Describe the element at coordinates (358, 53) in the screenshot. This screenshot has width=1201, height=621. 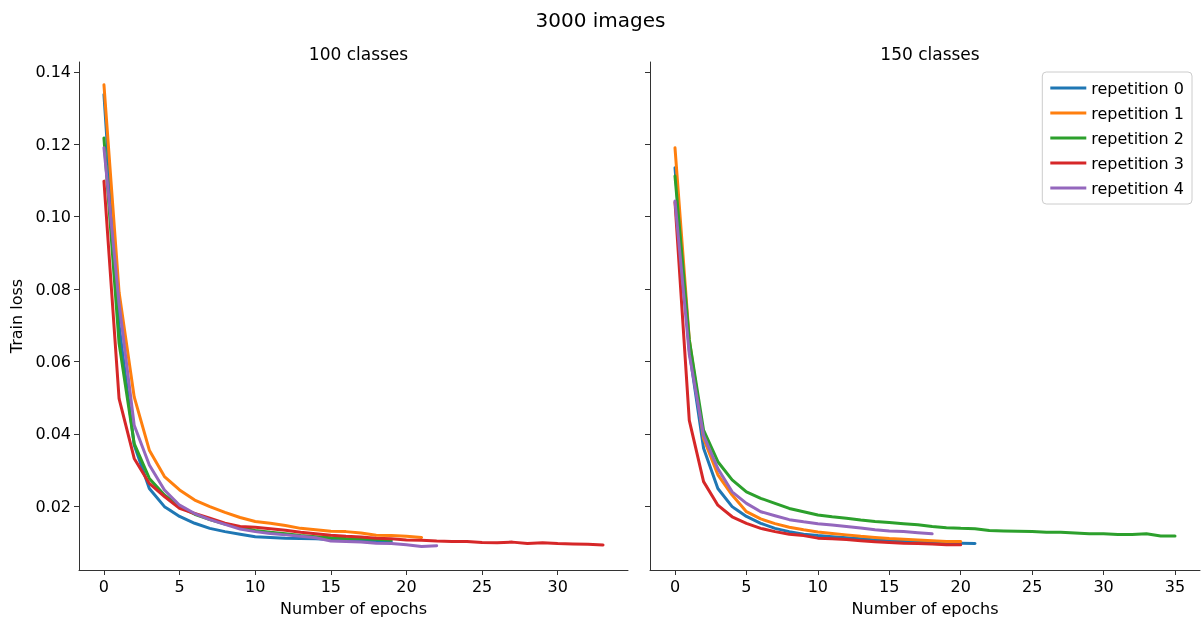
I see `chart-subtitle: 100 classes` at that location.